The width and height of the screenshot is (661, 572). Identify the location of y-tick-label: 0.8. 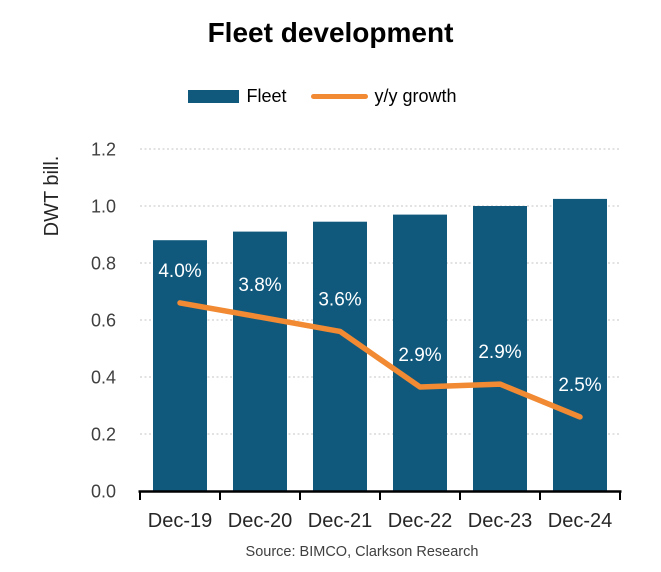
(103, 264).